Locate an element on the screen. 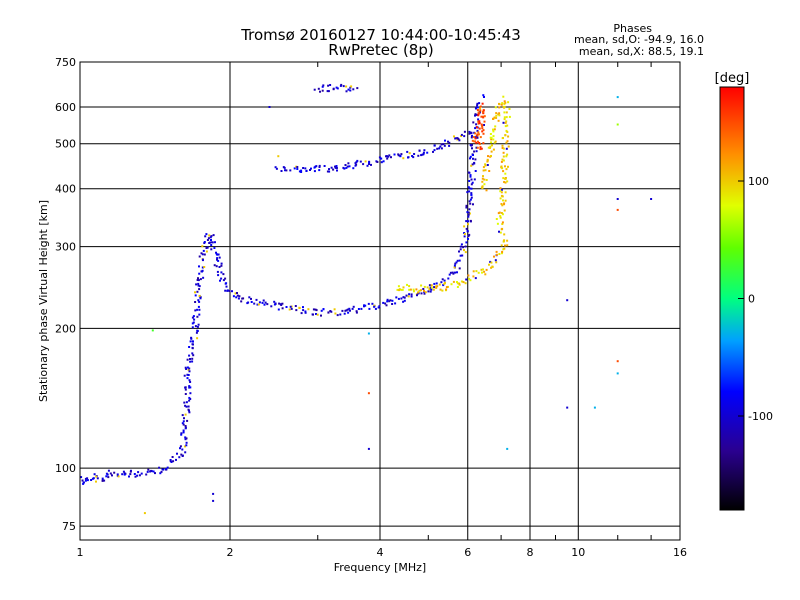  x-tick-label: 10 is located at coordinates (578, 552).